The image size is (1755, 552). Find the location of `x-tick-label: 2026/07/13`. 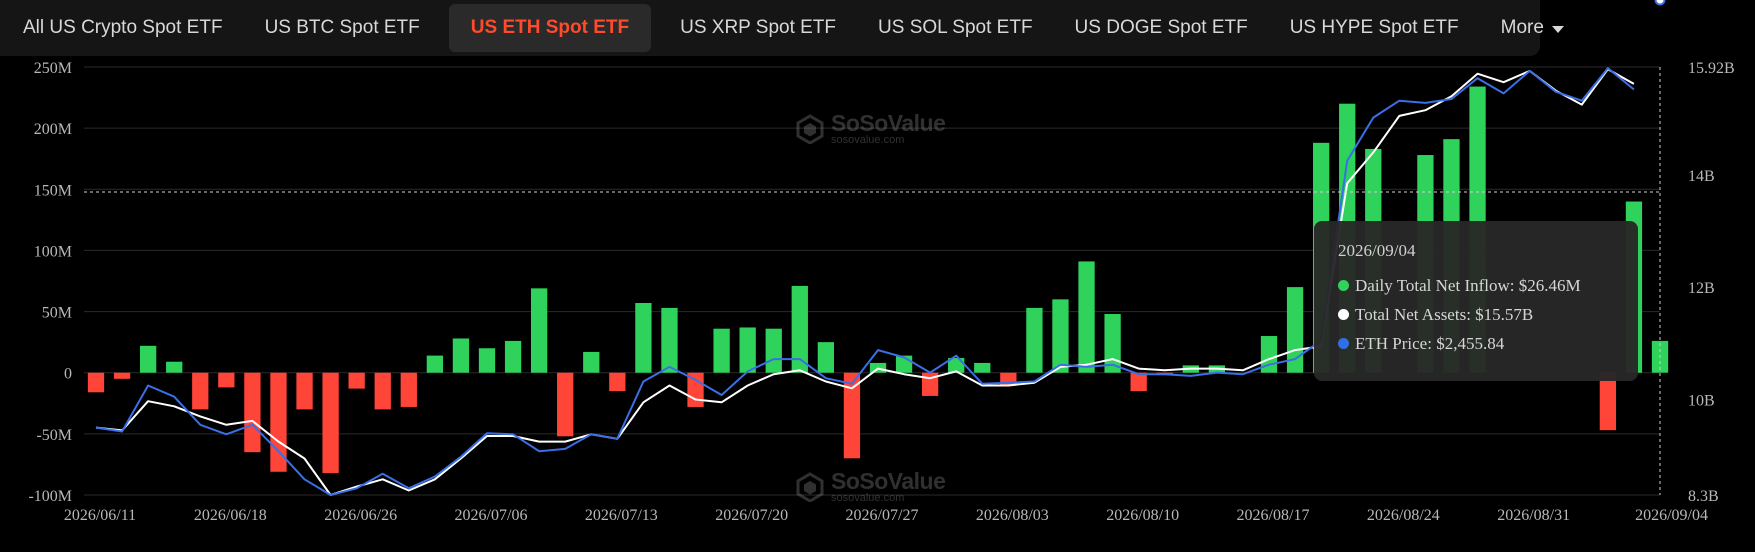

x-tick-label: 2026/07/13 is located at coordinates (621, 515).